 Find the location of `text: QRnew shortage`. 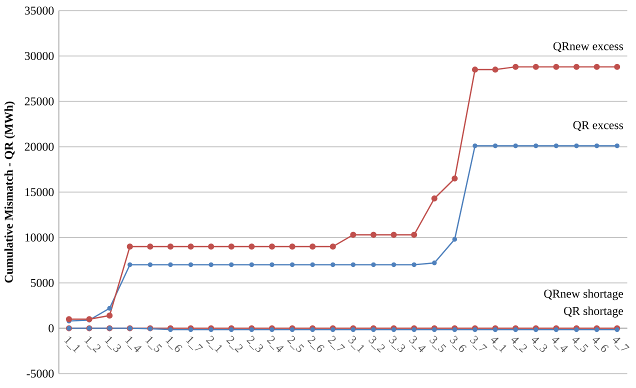

text: QRnew shortage is located at coordinates (584, 295).